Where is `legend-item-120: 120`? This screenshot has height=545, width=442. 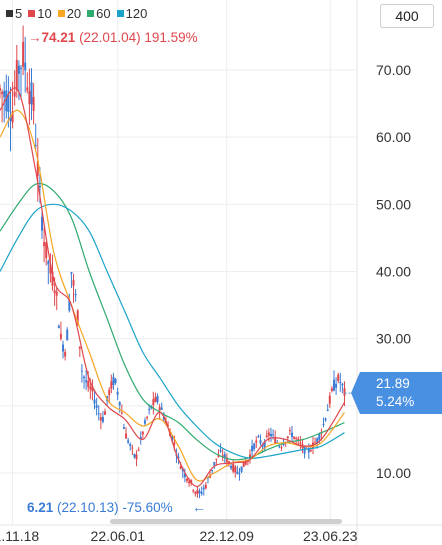 legend-item-120: 120 is located at coordinates (132, 13).